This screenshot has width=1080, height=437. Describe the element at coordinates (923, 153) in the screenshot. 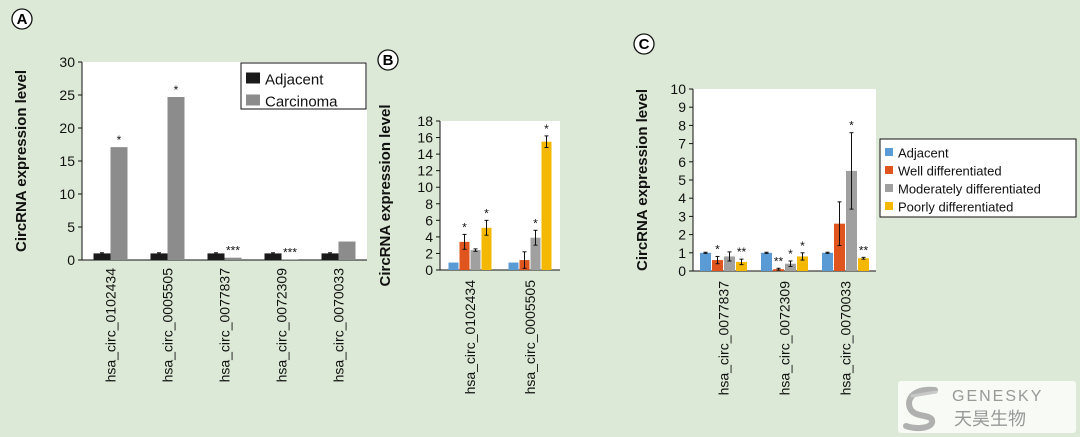

I see `legend-entry: Adjacent` at that location.